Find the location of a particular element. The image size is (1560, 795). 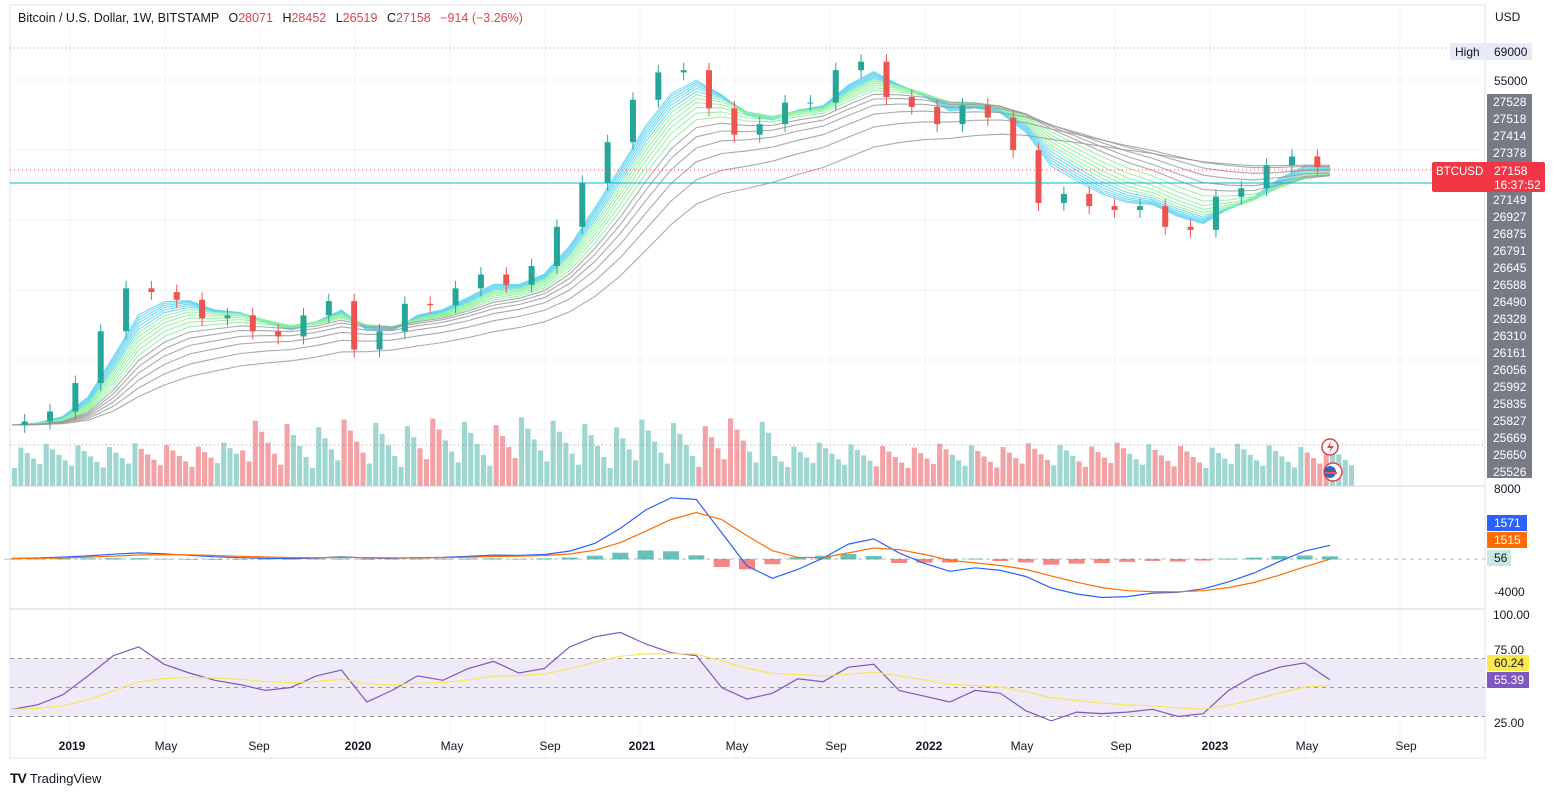

currency-label: USD is located at coordinates (1508, 17).